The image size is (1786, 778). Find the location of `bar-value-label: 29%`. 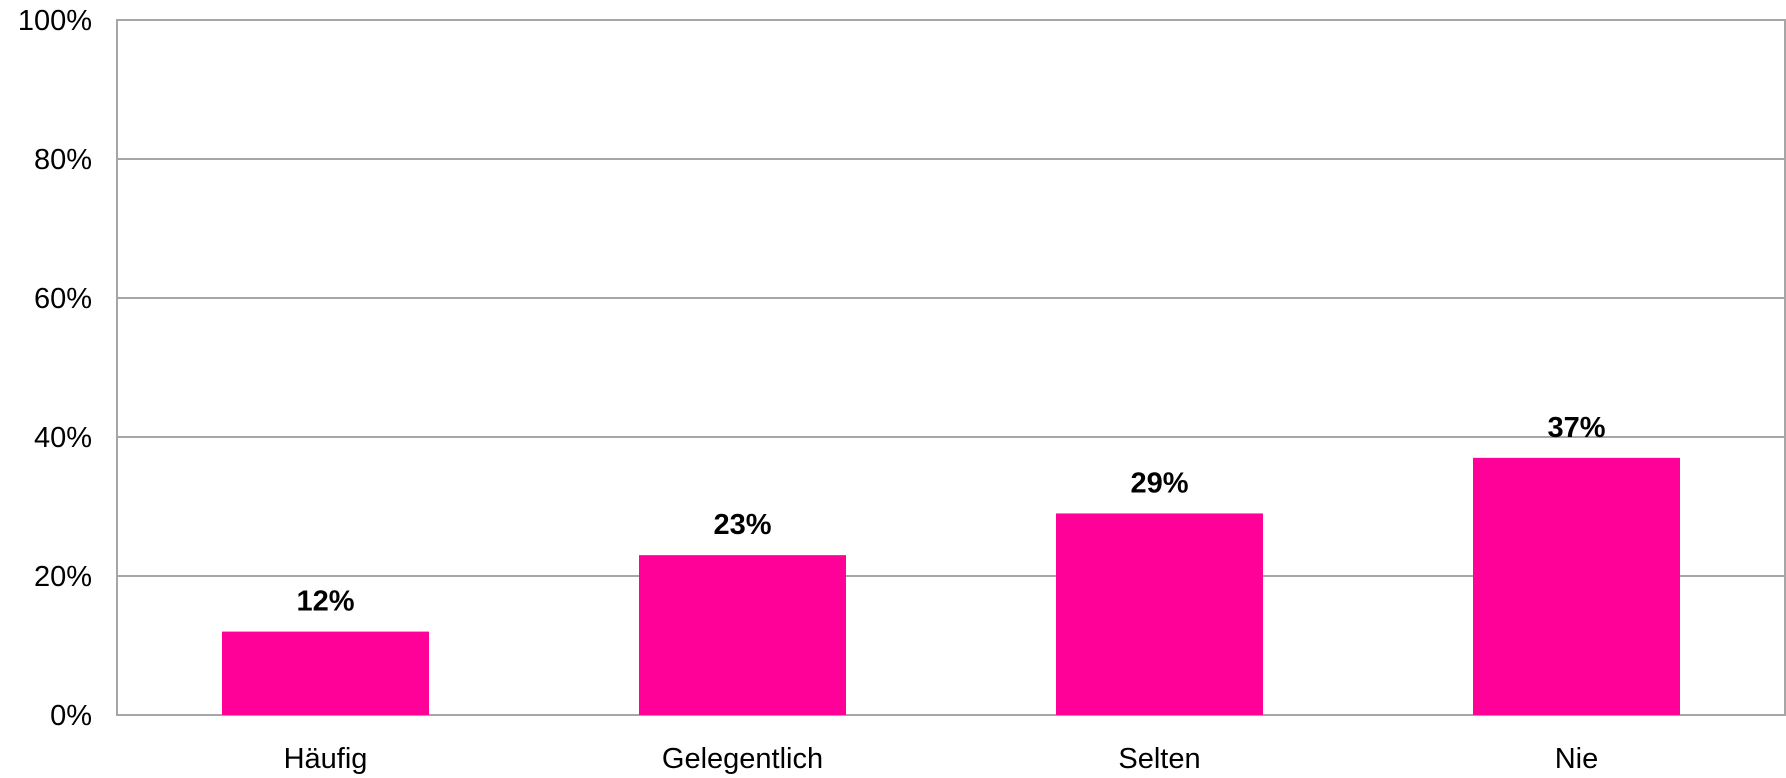

bar-value-label: 29% is located at coordinates (1159, 483).